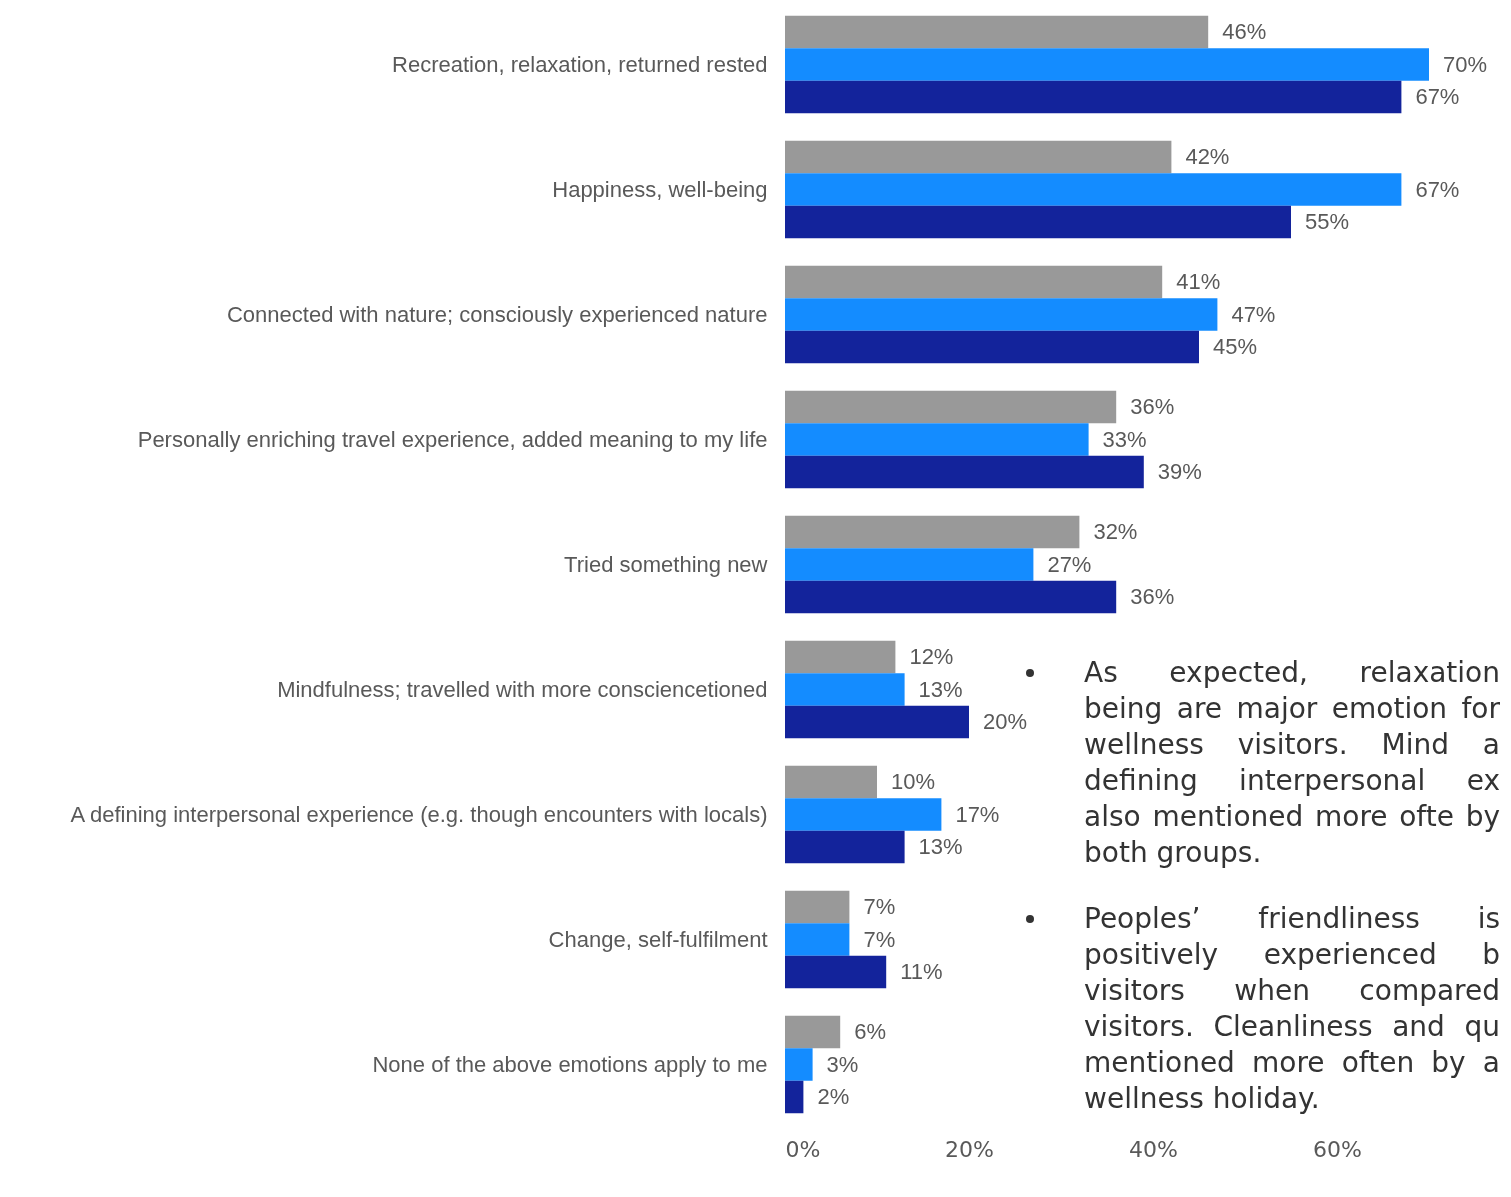  Describe the element at coordinates (1235, 346) in the screenshot. I see `data-label: 45%` at that location.